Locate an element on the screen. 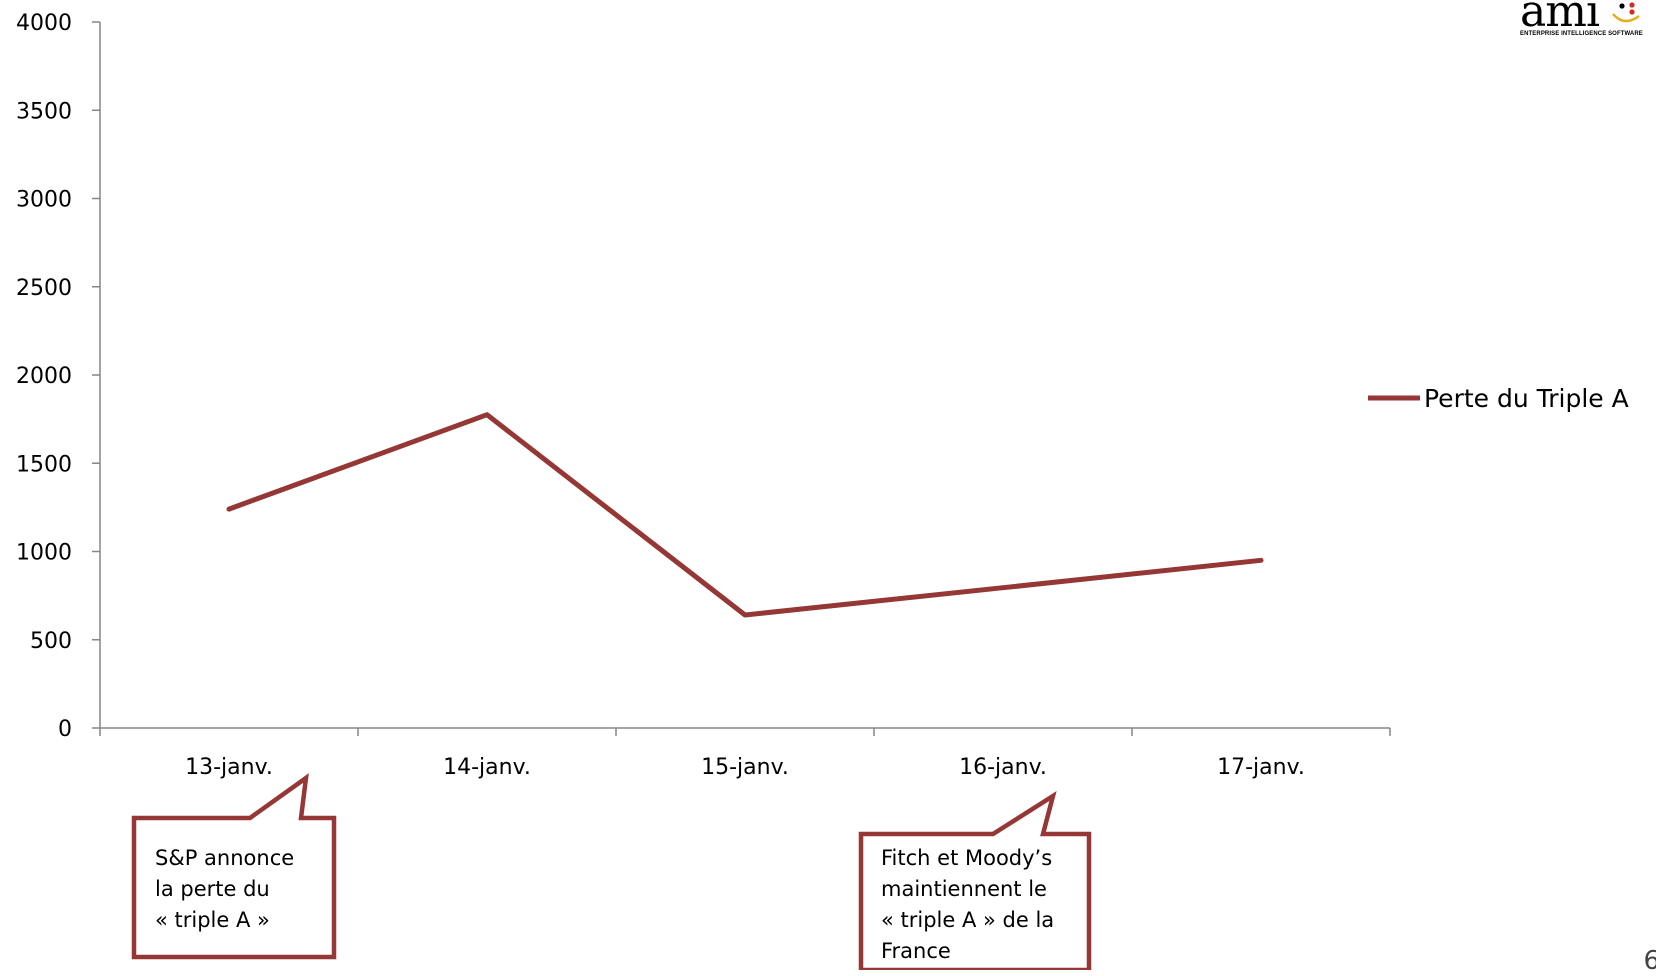  legend: Perte du Triple A is located at coordinates (1498, 398).